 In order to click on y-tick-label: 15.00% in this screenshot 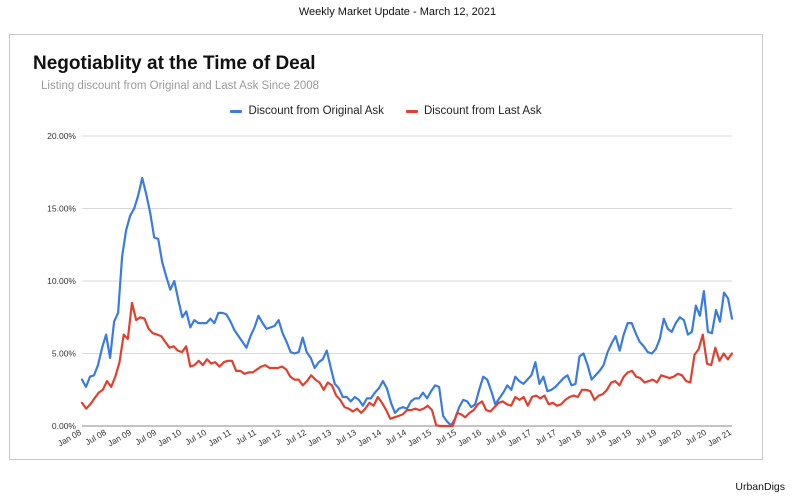, I will do `click(61, 209)`.